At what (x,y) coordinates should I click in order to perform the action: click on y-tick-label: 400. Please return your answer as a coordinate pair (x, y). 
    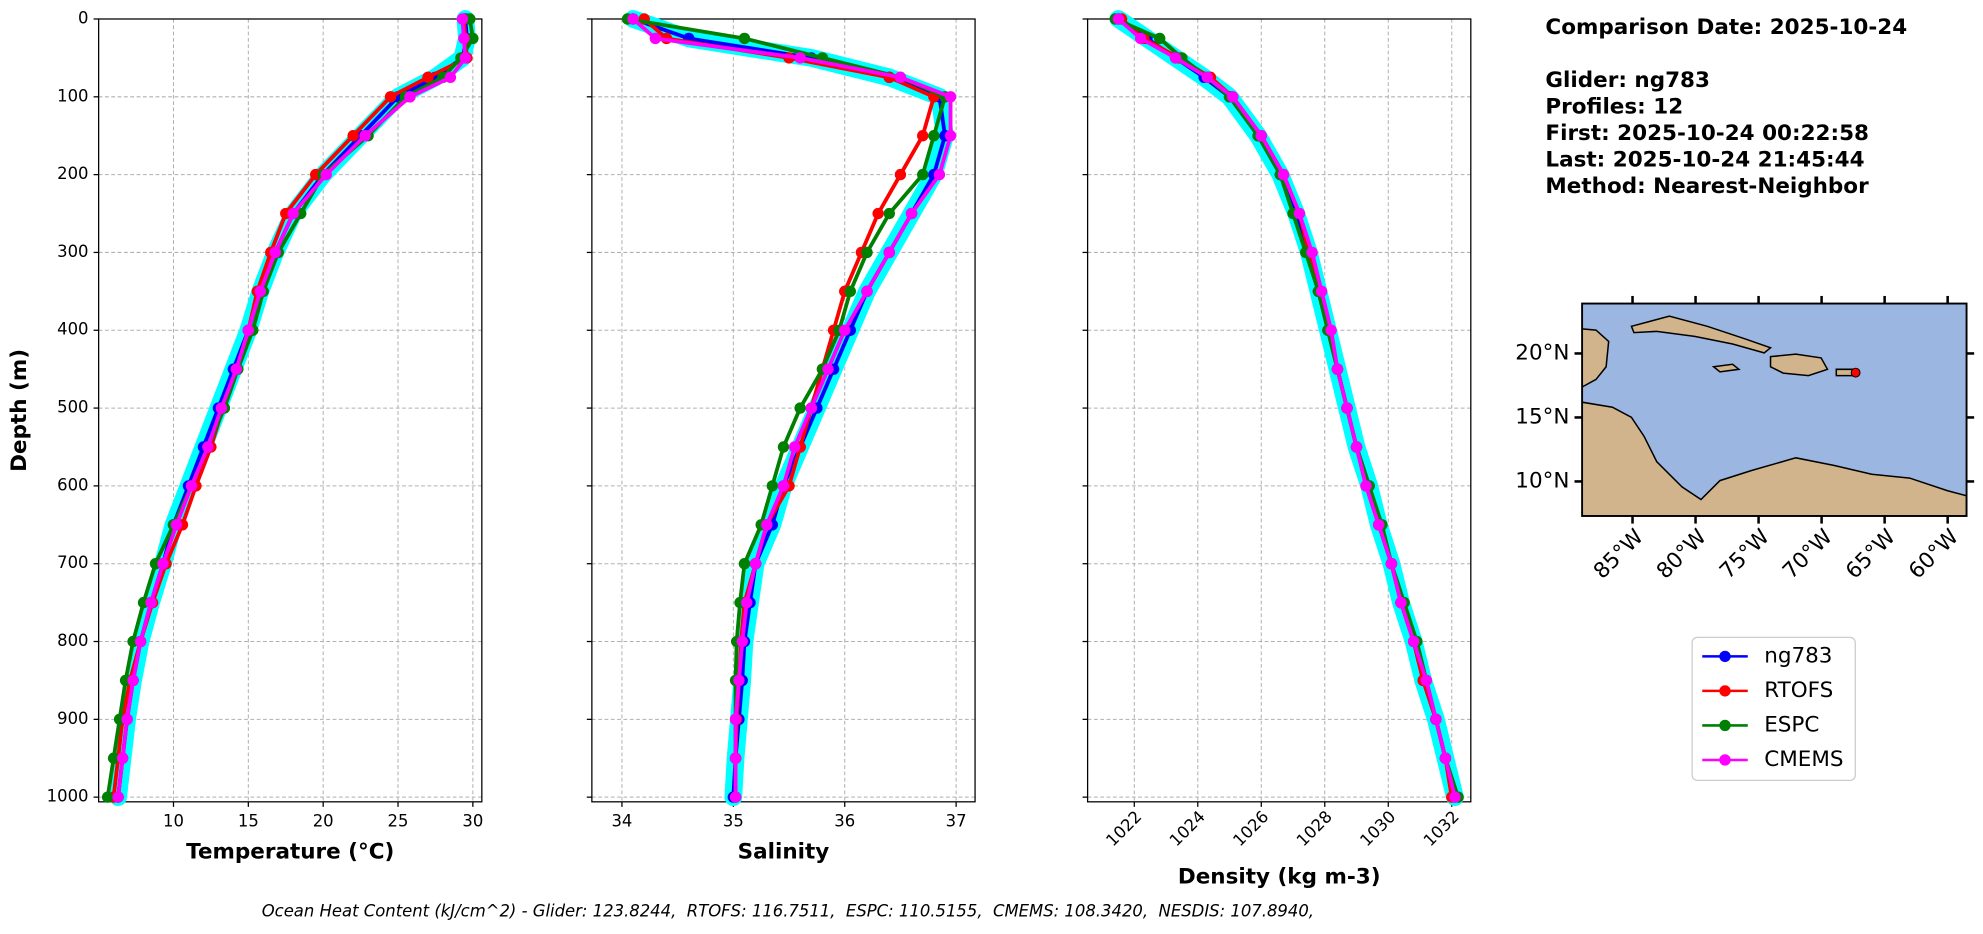
    Looking at the image, I should click on (72, 329).